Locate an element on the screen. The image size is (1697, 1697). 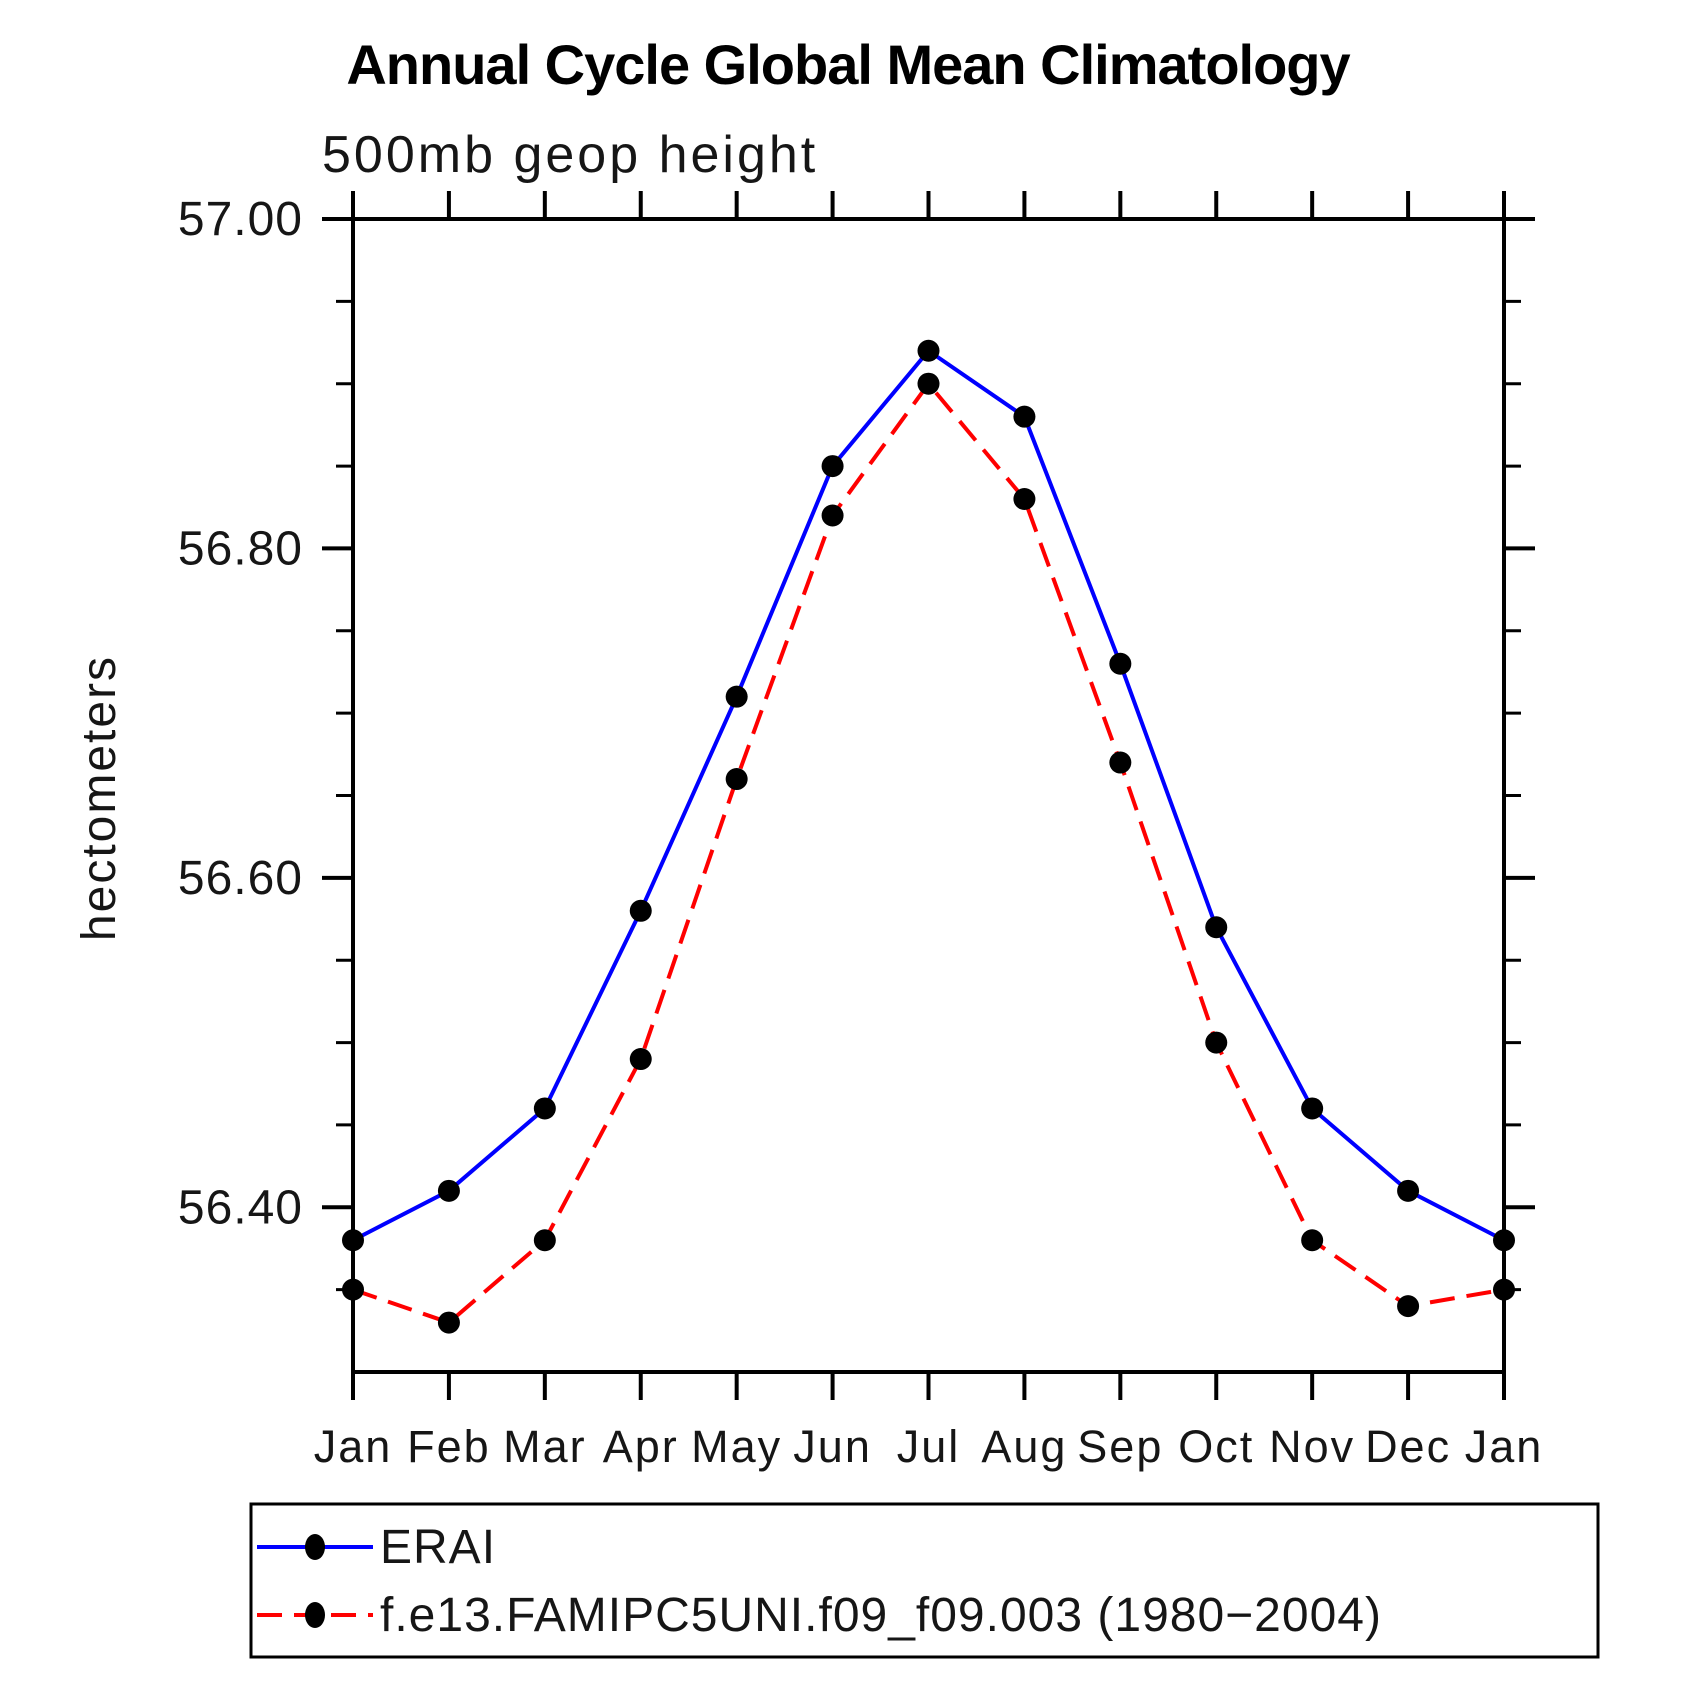
chart-title: Annual Cycle Global Mean Climatology is located at coordinates (848, 64).